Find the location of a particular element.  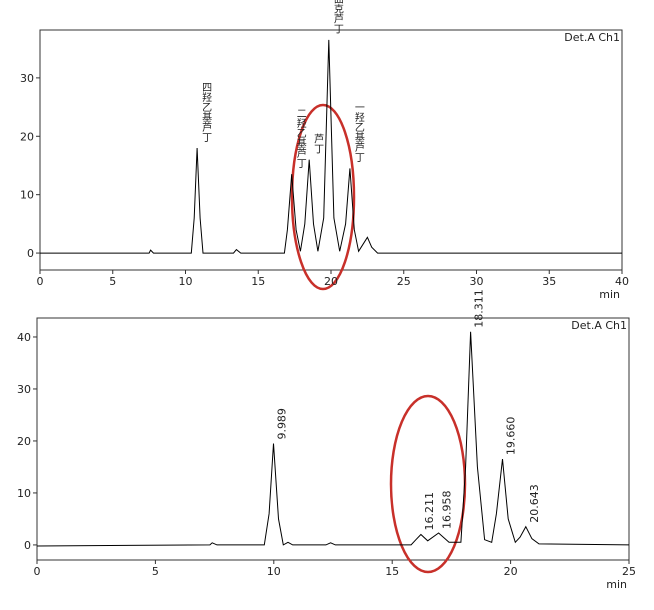

peak-label: 四羟乙基芦丁 is located at coordinates (206, 112).